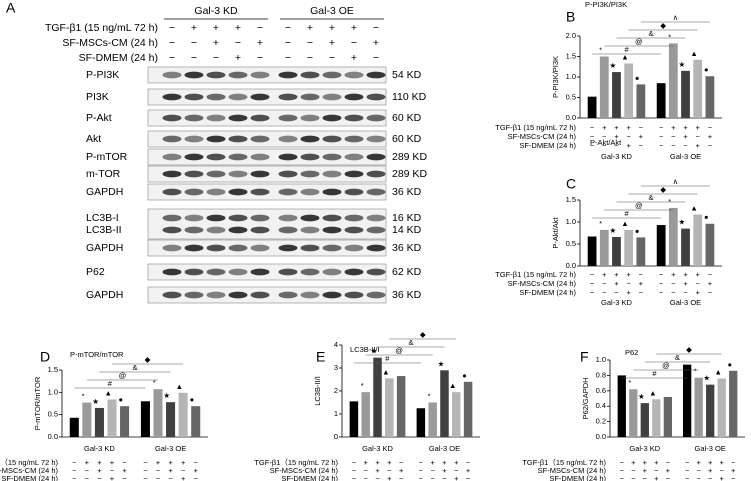 The height and width of the screenshot is (481, 751). Describe the element at coordinates (601, 421) in the screenshot. I see `y-tick-label: 0.2` at that location.